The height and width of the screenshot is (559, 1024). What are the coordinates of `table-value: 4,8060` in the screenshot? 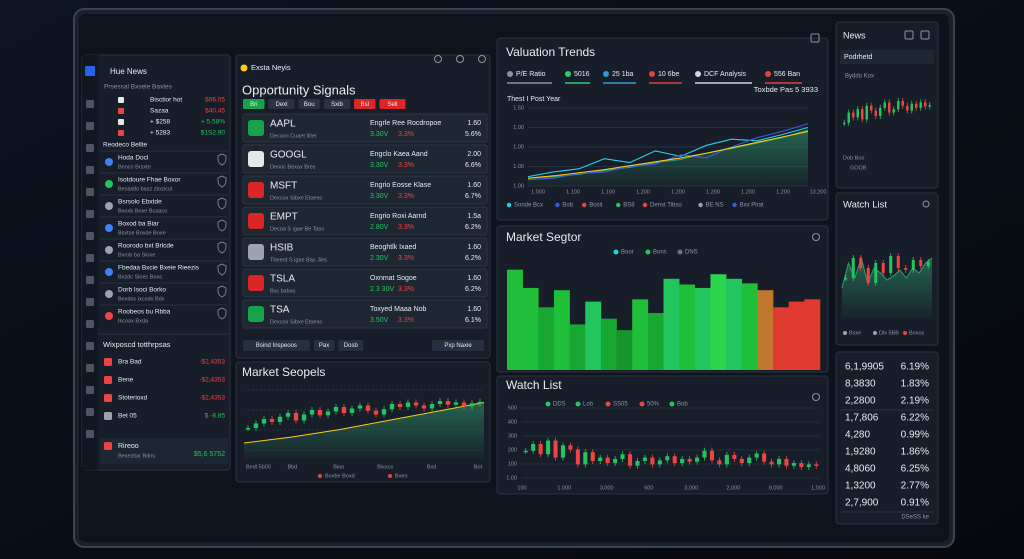 It's located at (860, 469).